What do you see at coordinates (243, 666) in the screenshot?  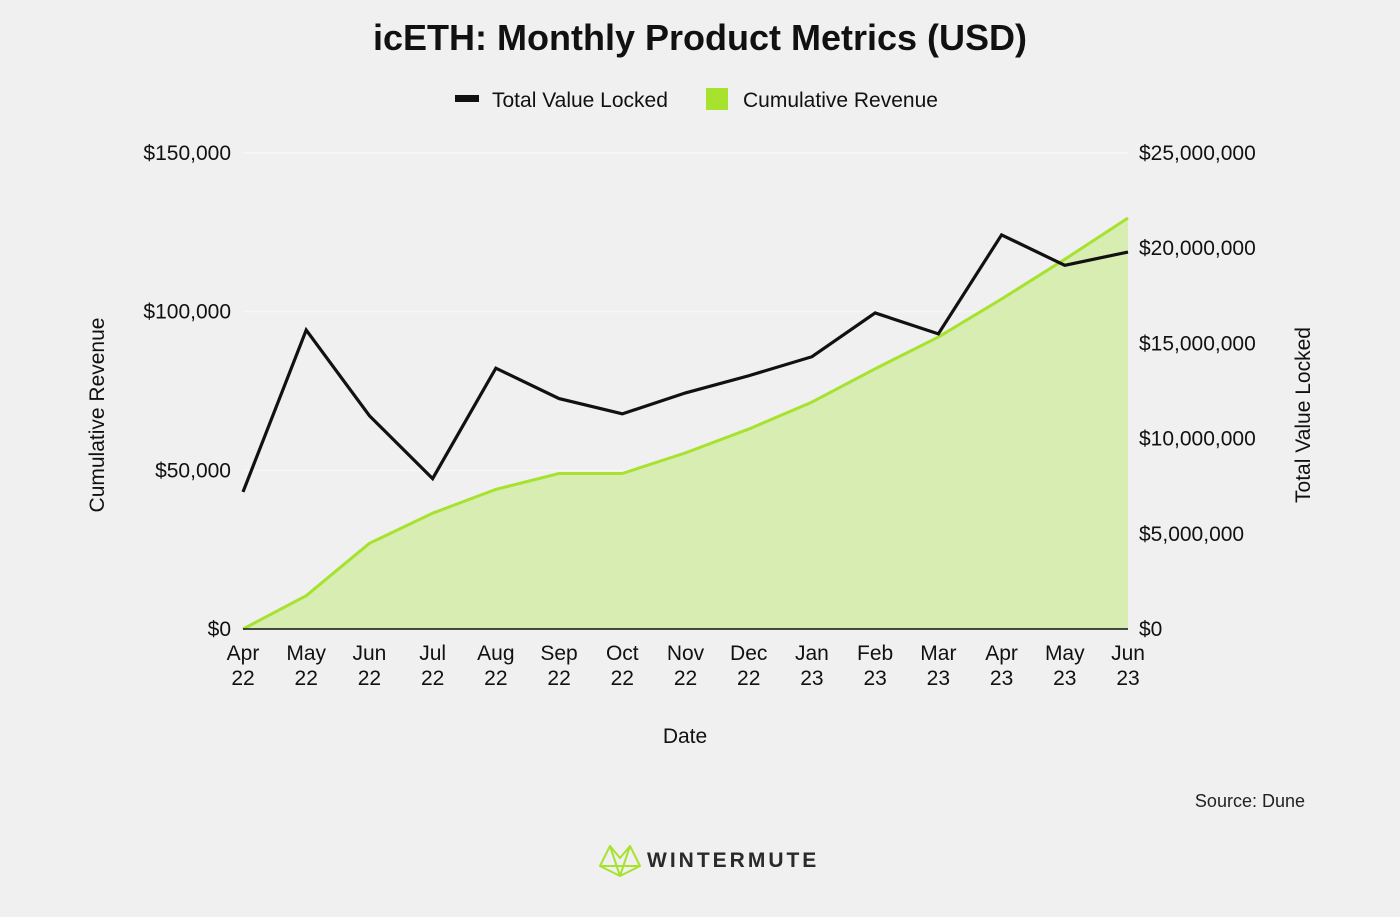 I see `x-tick-label: Apr 22` at bounding box center [243, 666].